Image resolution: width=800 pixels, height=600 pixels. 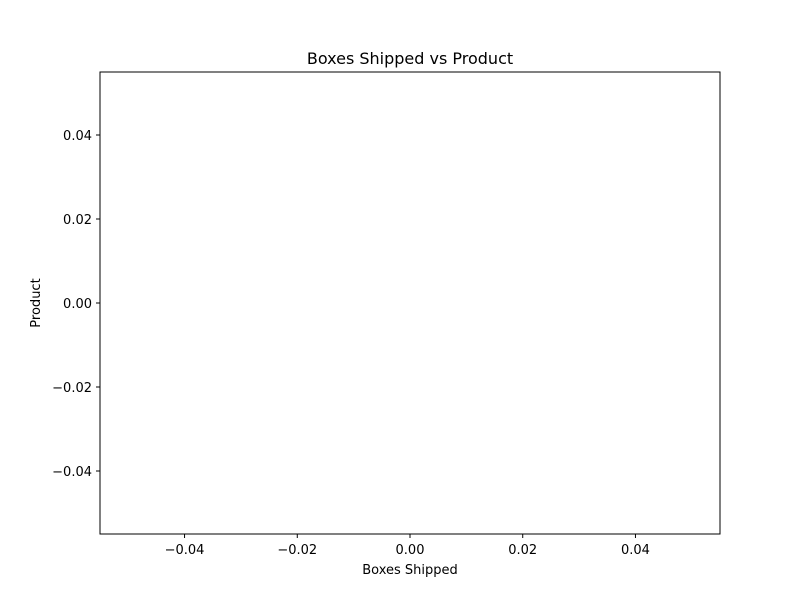 I want to click on y-tick-label: 0.02, so click(x=77, y=220).